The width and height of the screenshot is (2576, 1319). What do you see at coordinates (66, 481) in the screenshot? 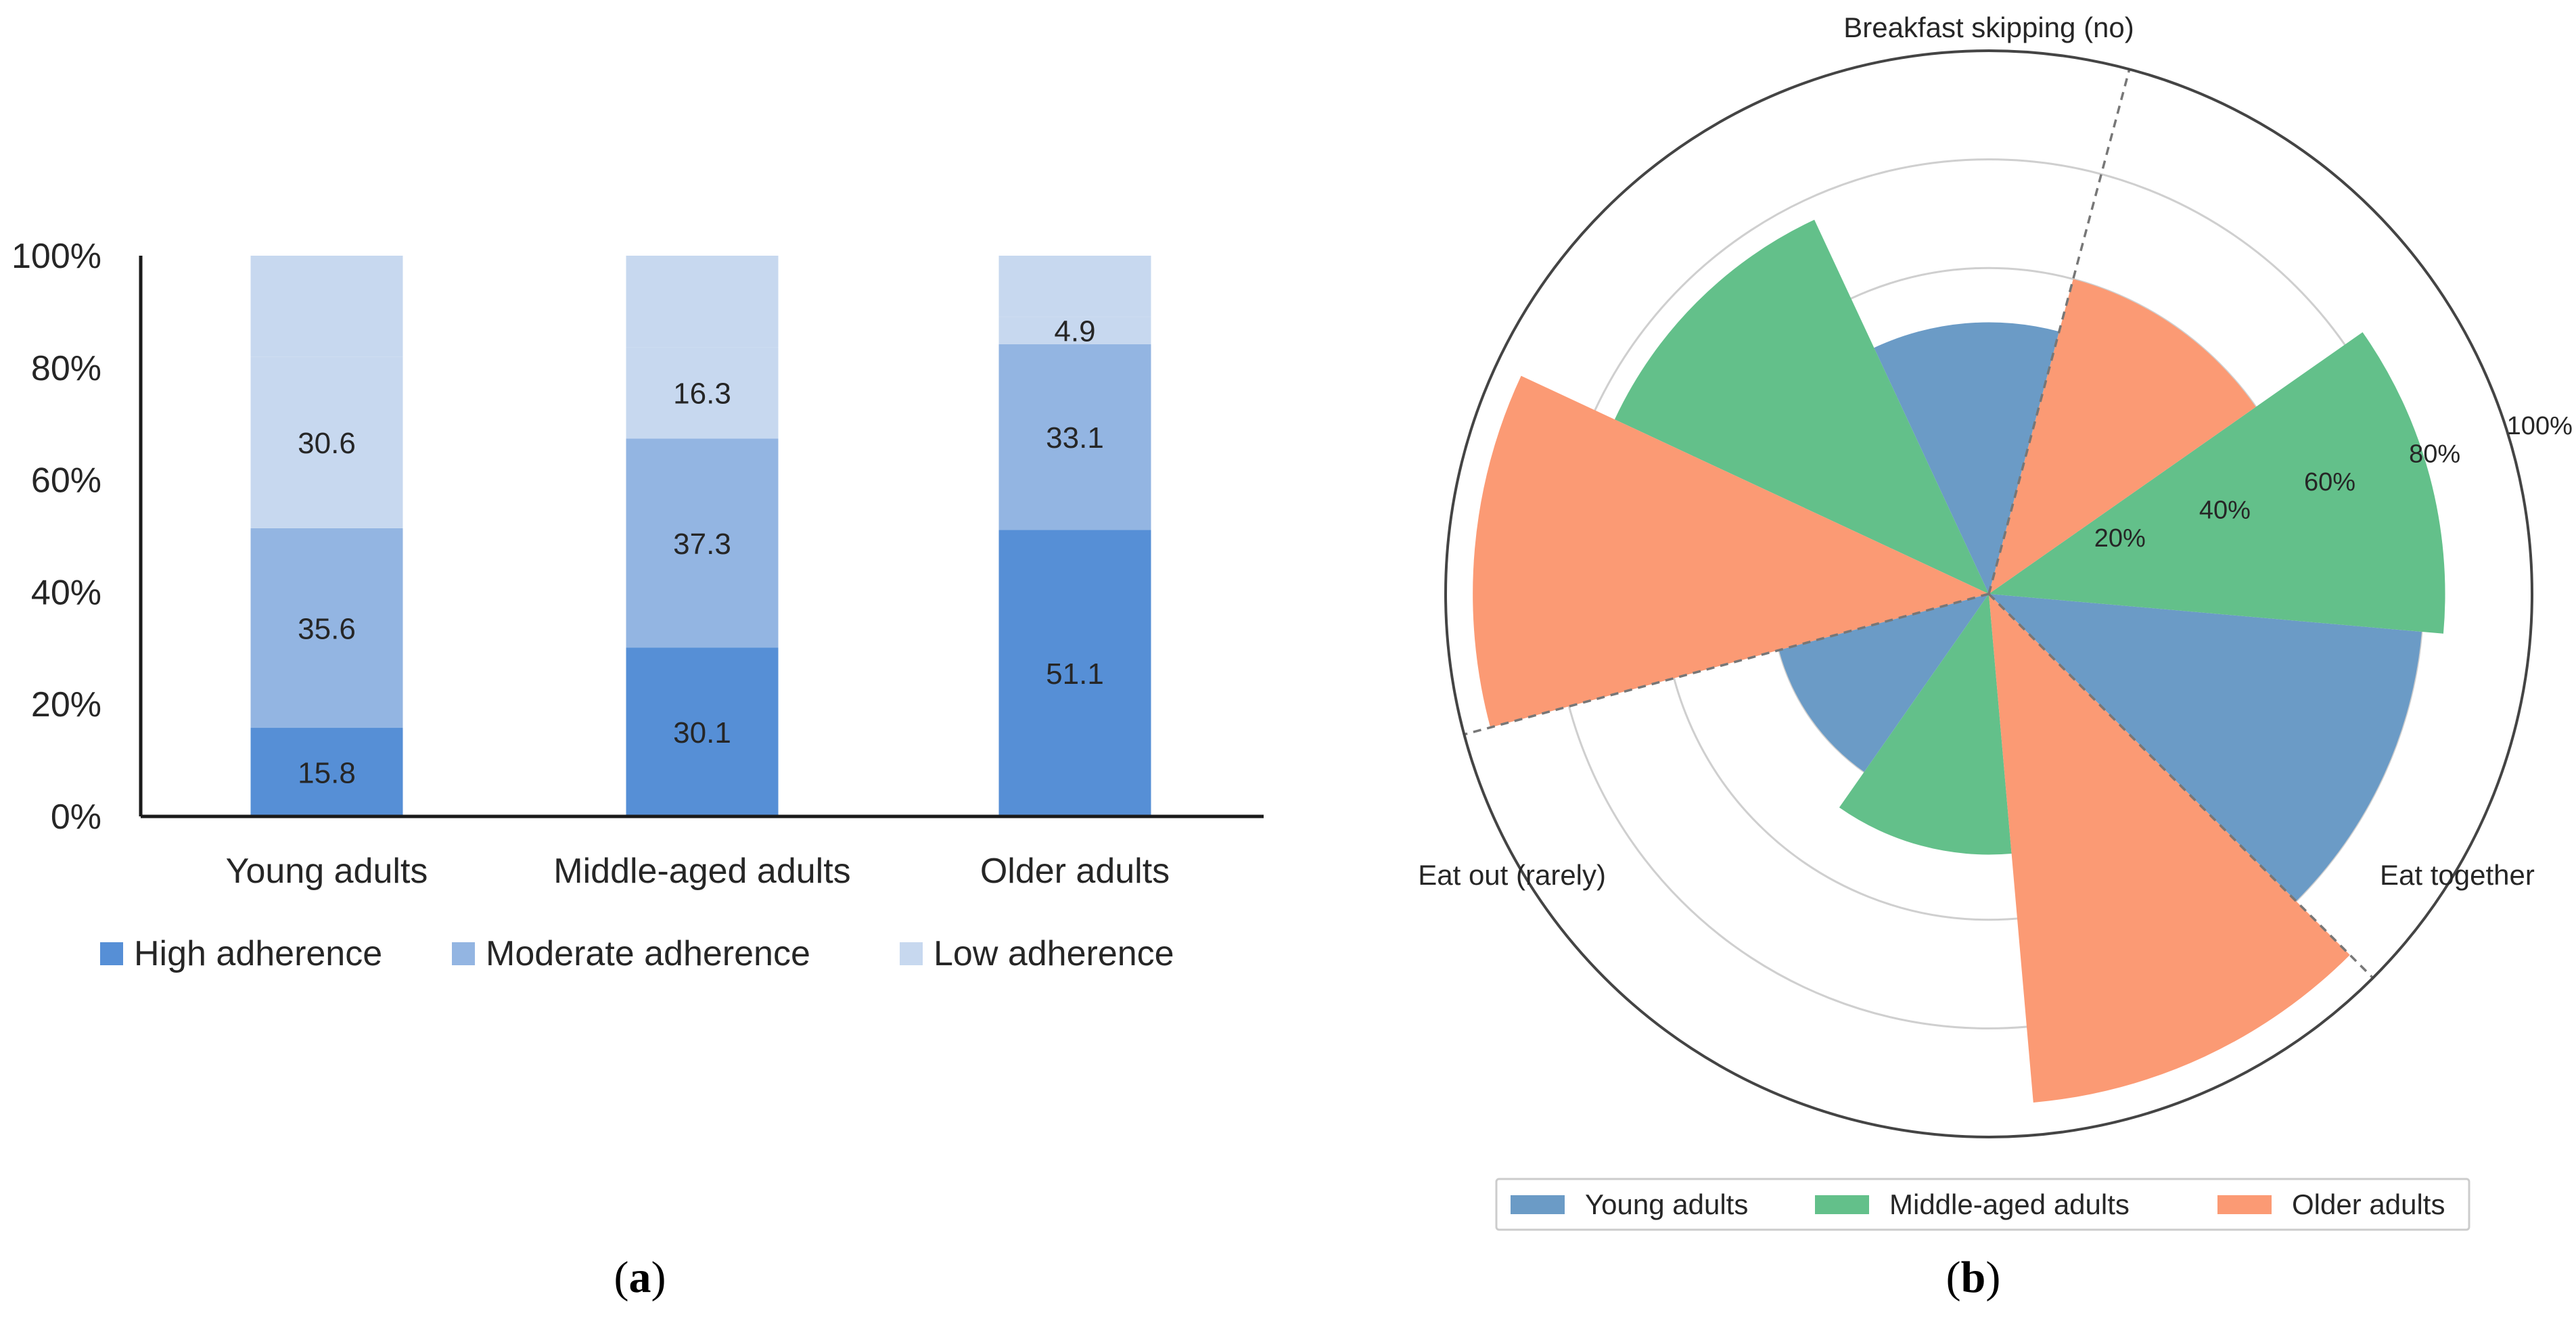
I see `y-tick-label: 60%` at bounding box center [66, 481].